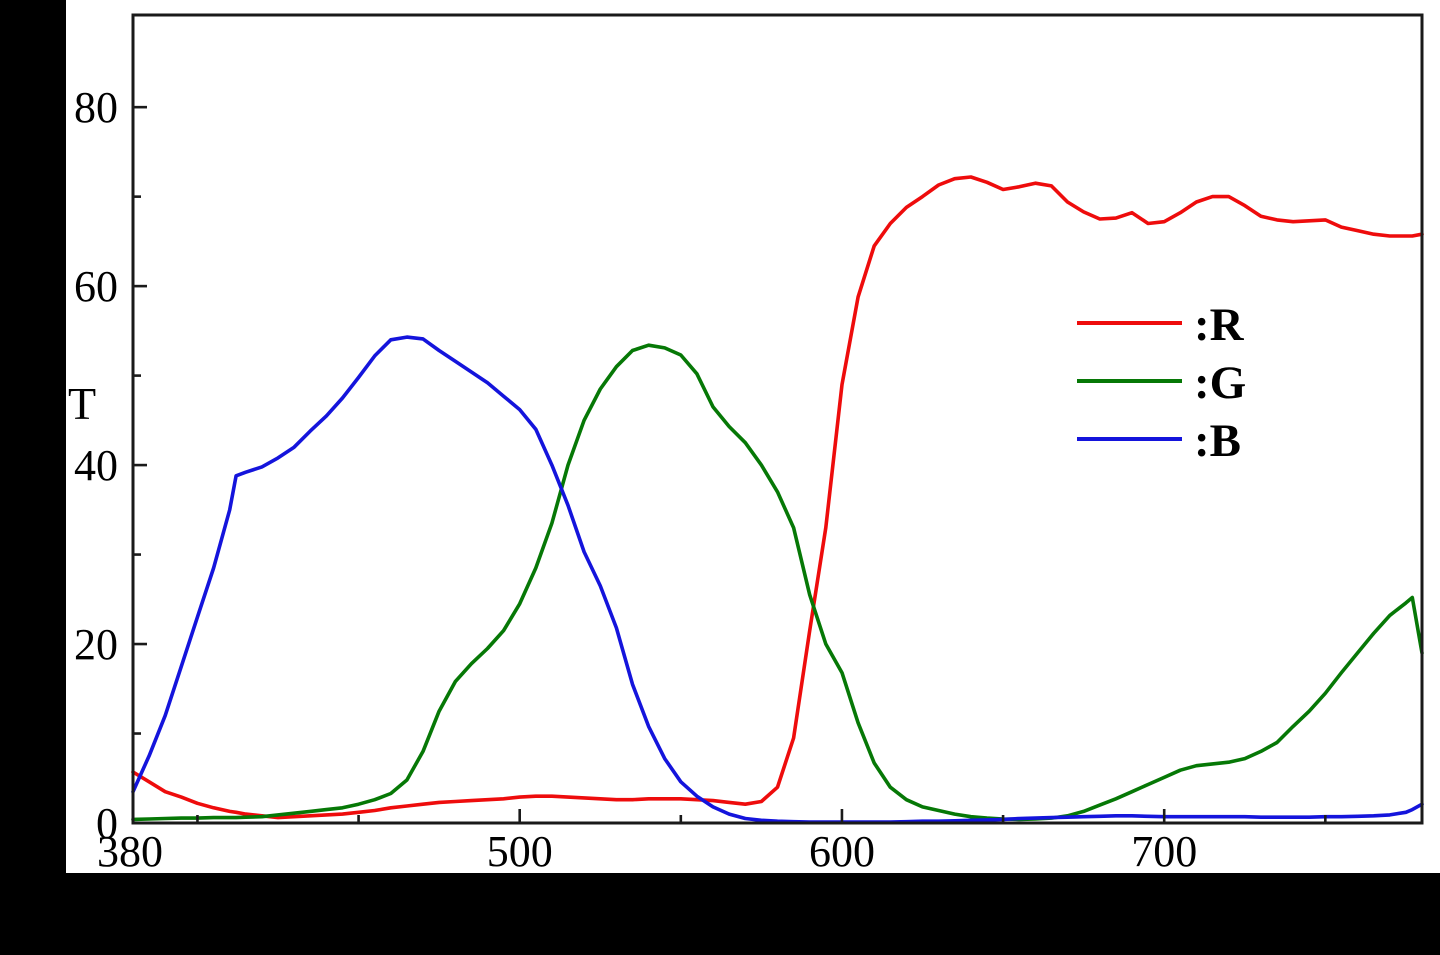 Image resolution: width=1440 pixels, height=955 pixels. I want to click on y-tick-label-60: 60, so click(96, 286).